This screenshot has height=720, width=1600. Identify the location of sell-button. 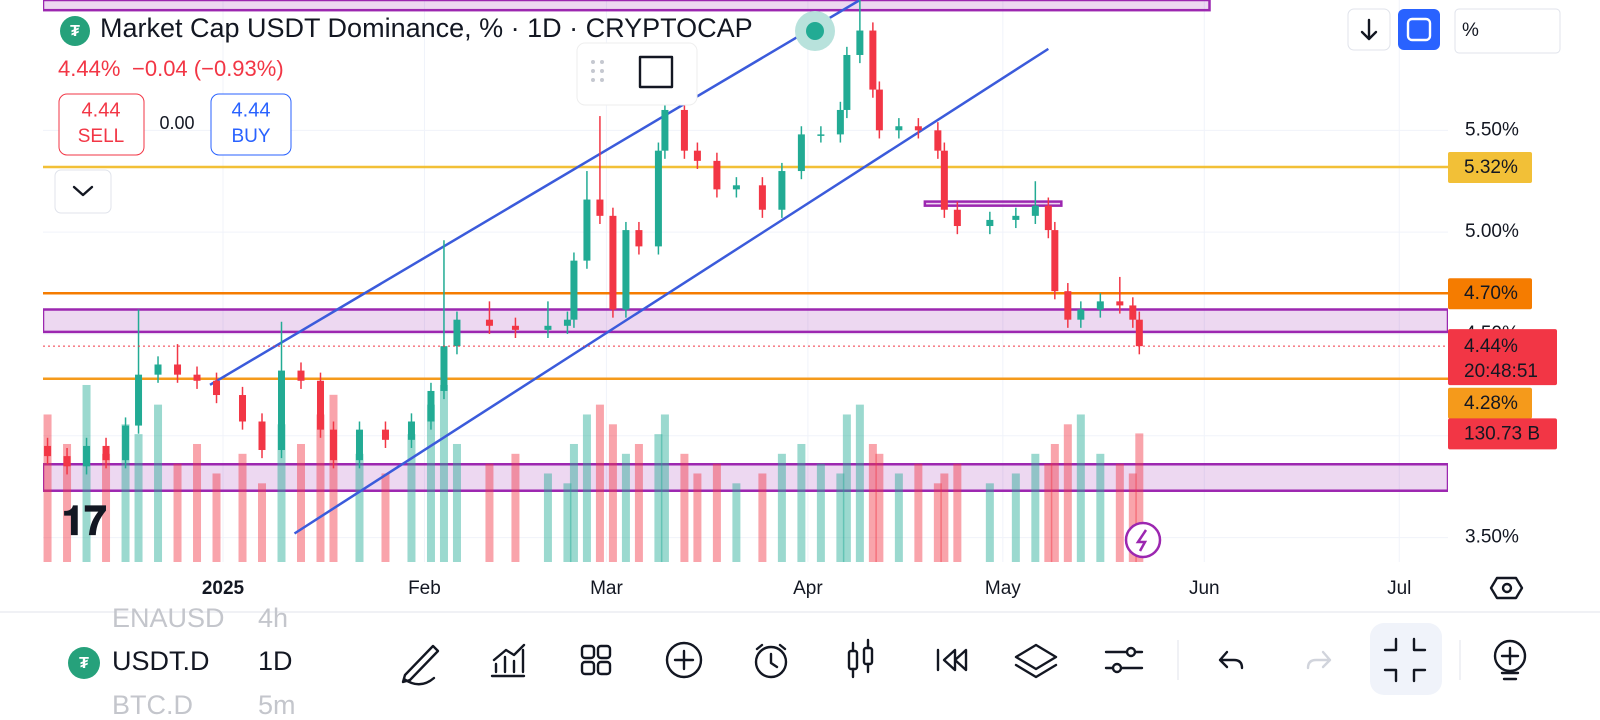
(101, 124).